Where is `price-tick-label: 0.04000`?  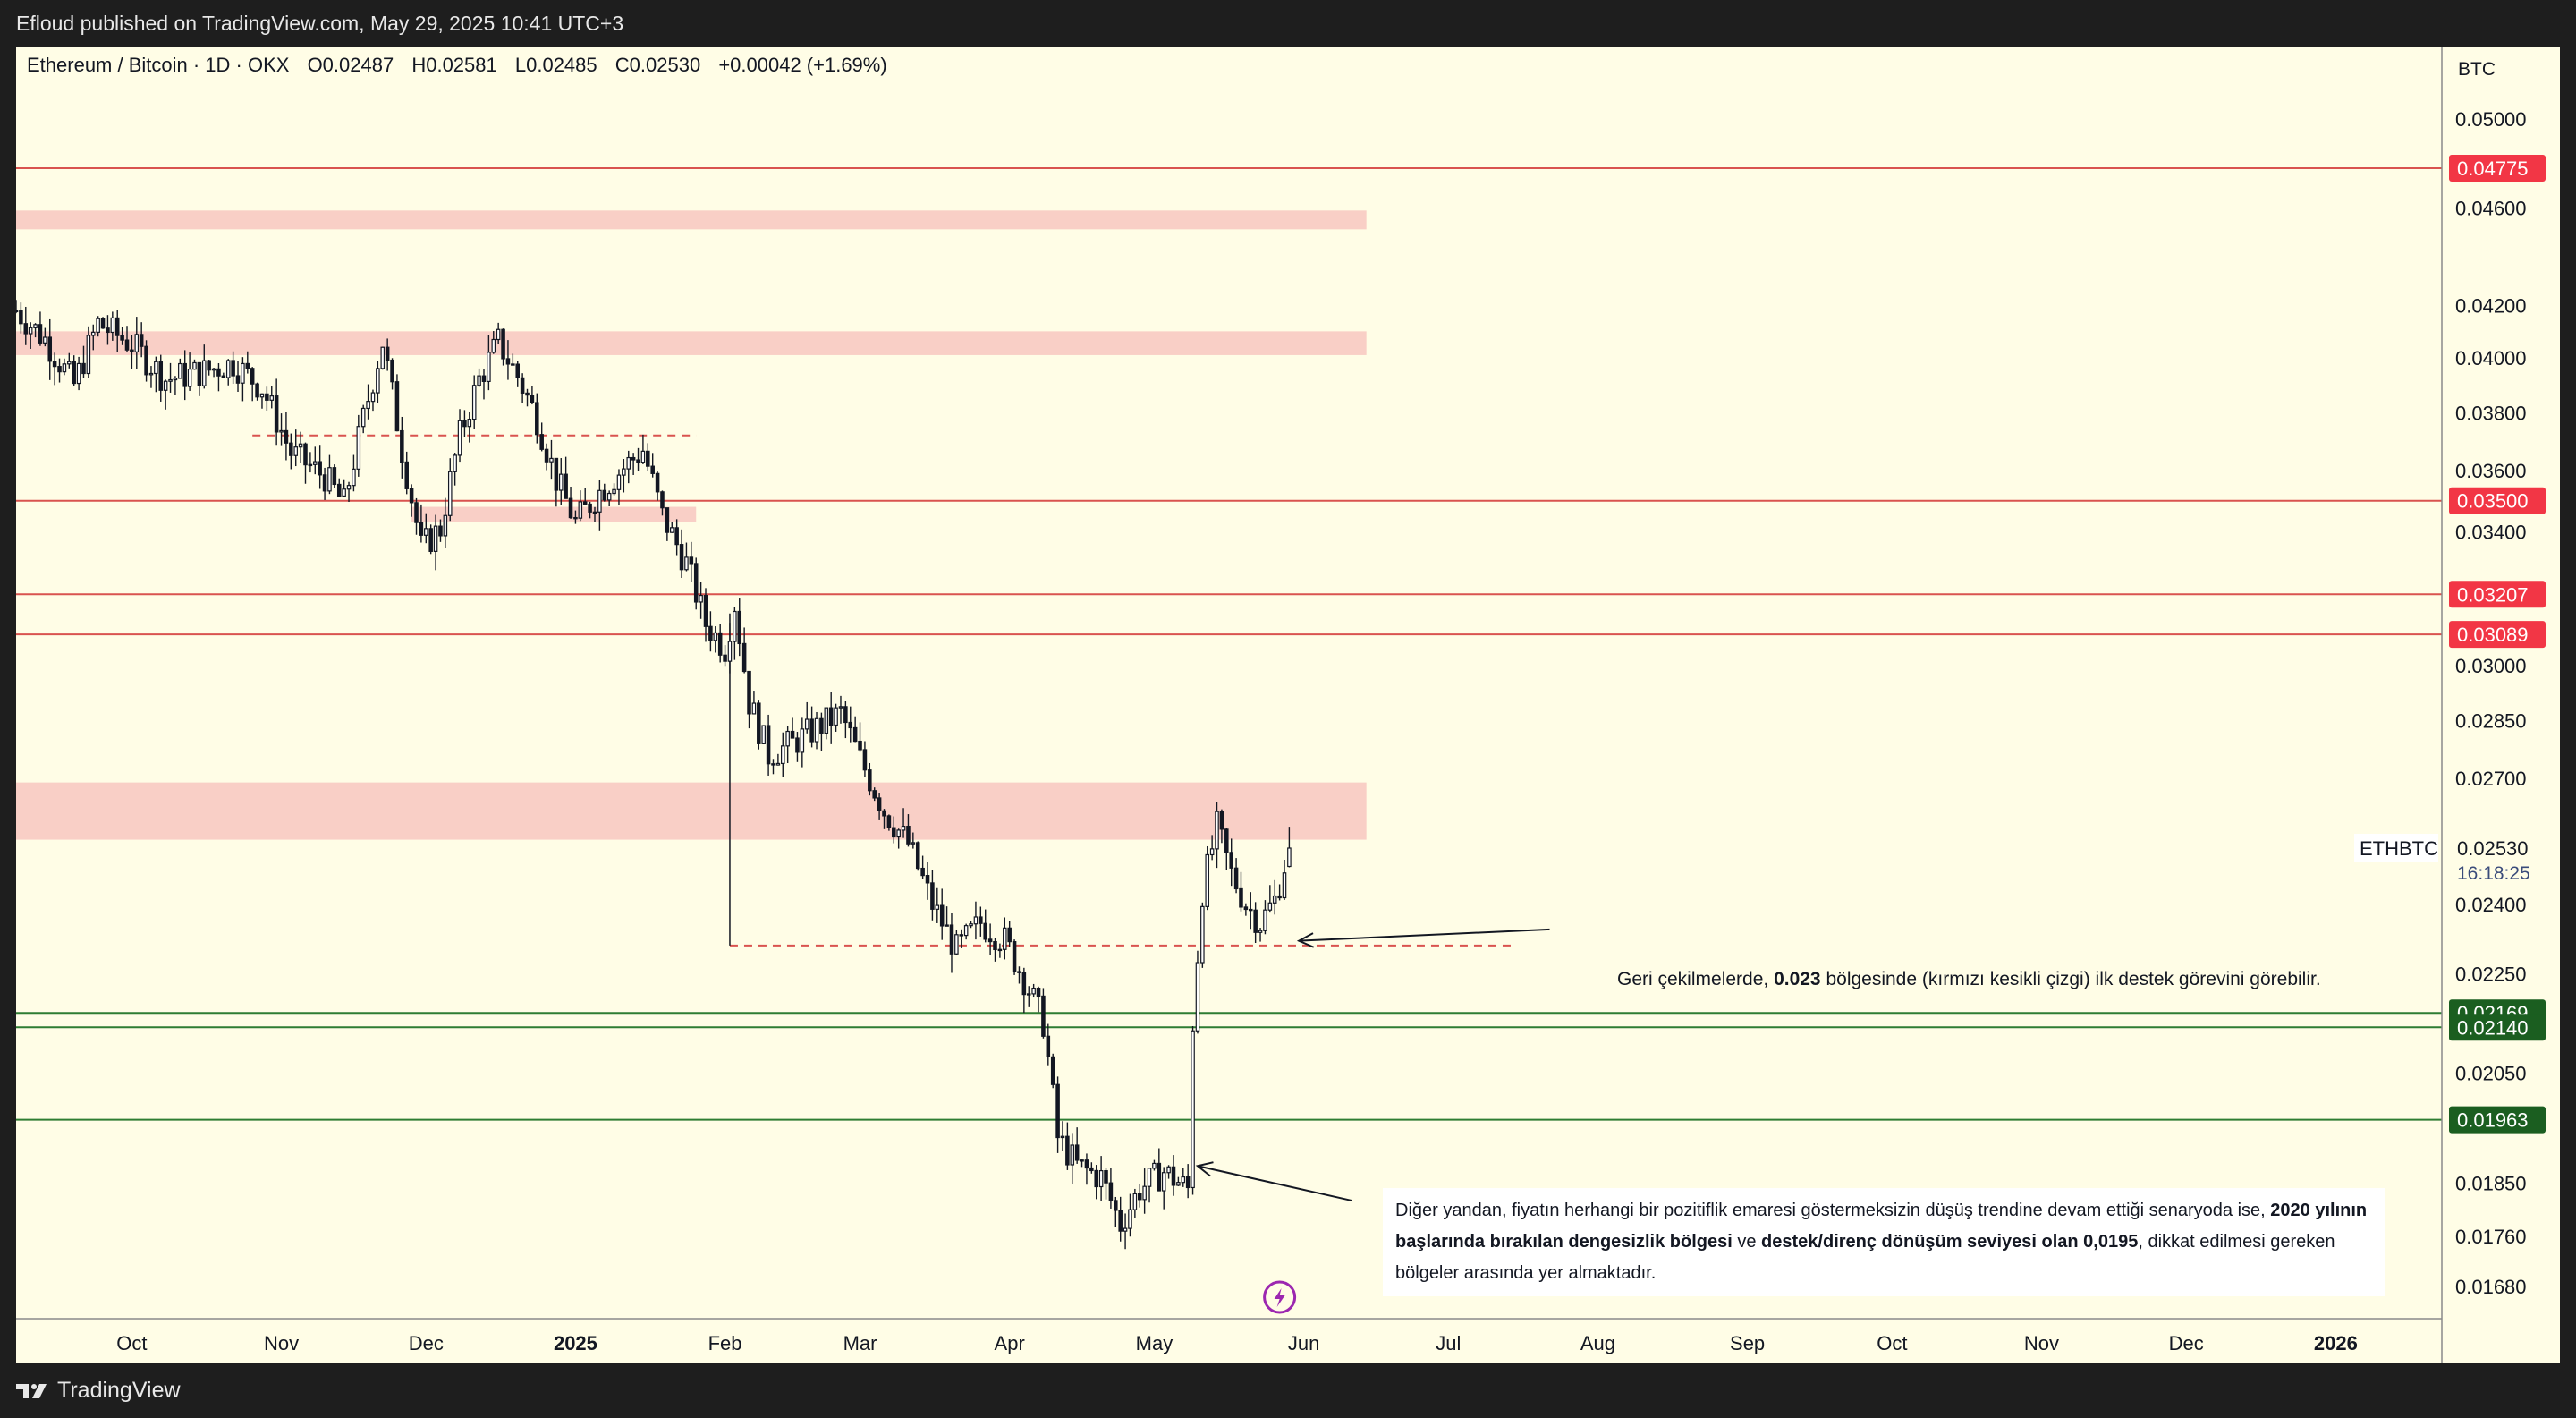 price-tick-label: 0.04000 is located at coordinates (2491, 358).